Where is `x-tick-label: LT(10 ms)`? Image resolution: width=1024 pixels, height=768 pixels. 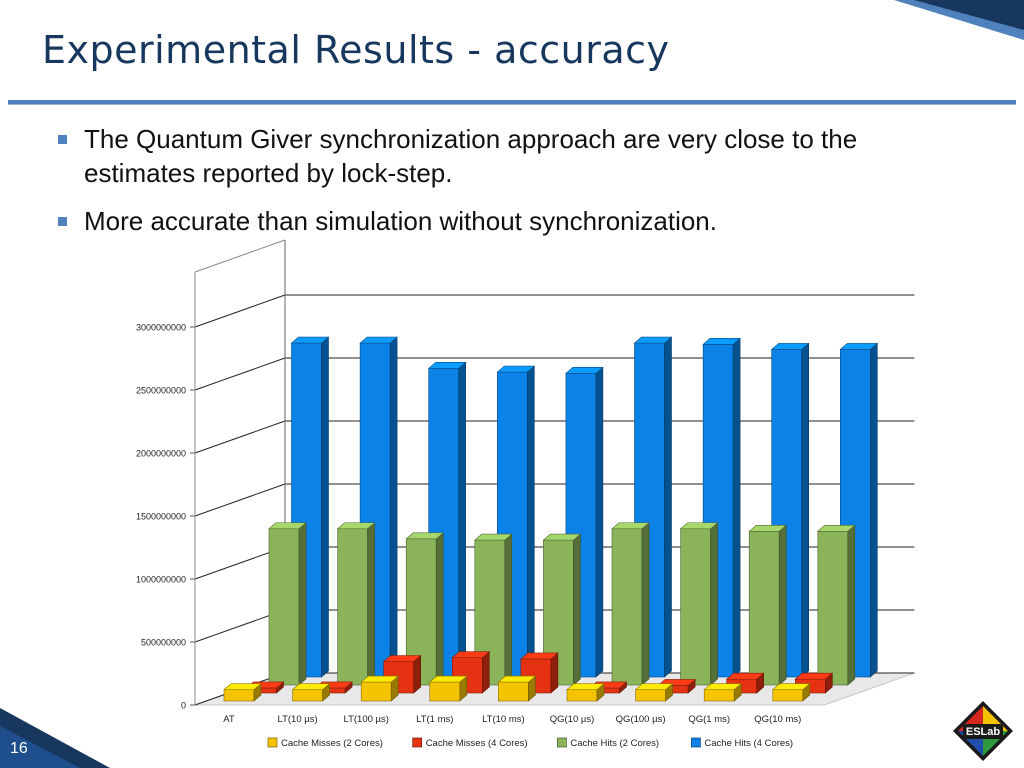
x-tick-label: LT(10 ms) is located at coordinates (503, 719).